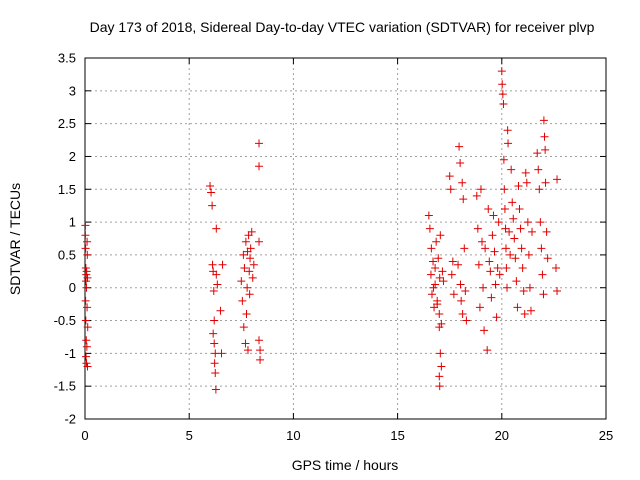 The image size is (640, 480). What do you see at coordinates (72, 287) in the screenshot?
I see `y-tick-label: 0` at bounding box center [72, 287].